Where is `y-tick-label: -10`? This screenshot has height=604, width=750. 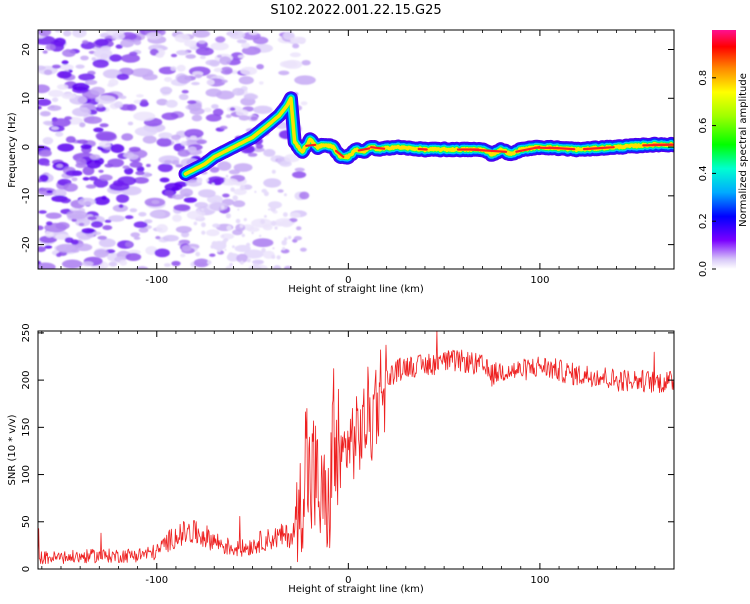 y-tick-label: -10 is located at coordinates (26, 196).